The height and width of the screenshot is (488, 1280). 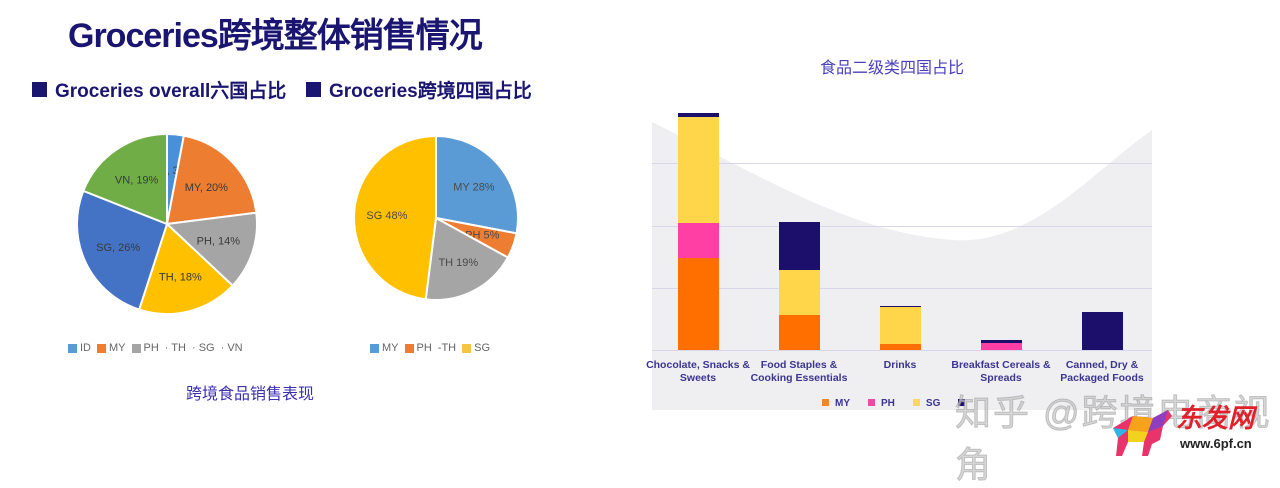 I want to click on legend-item: · SG, so click(x=203, y=348).